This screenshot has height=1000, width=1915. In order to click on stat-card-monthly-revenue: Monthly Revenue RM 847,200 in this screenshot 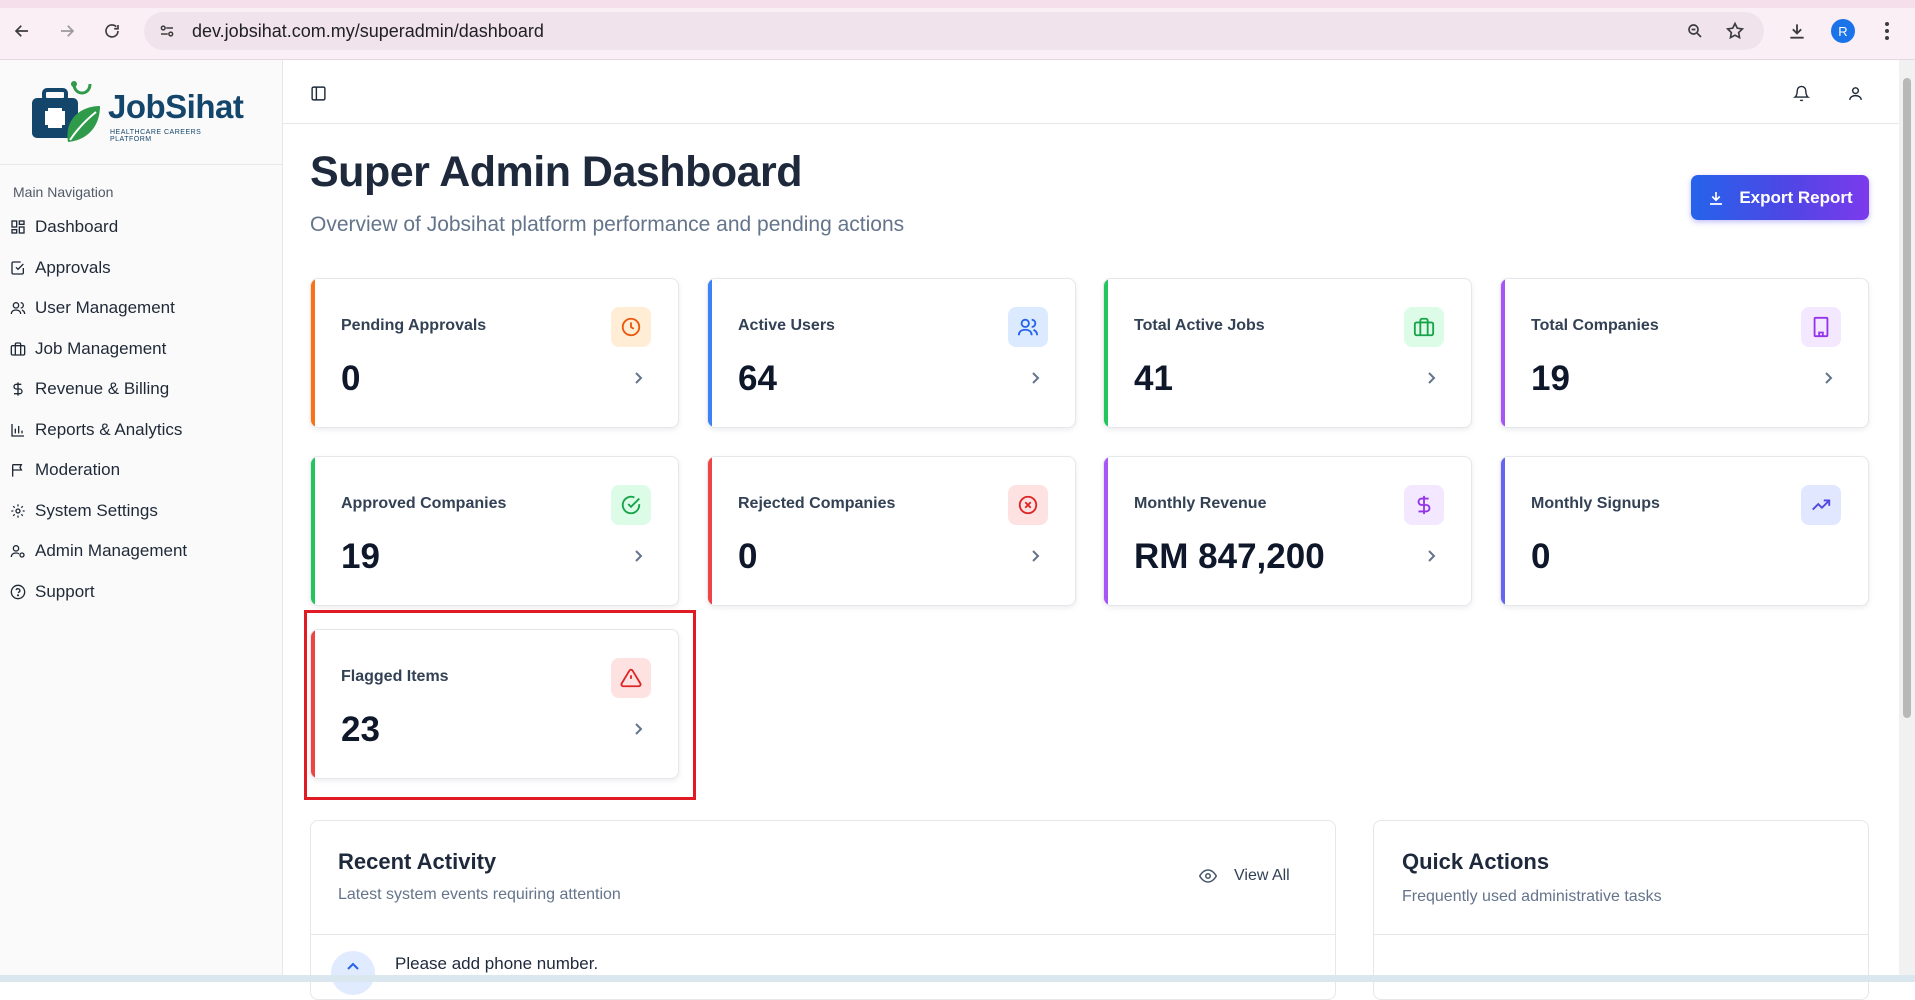, I will do `click(1287, 531)`.